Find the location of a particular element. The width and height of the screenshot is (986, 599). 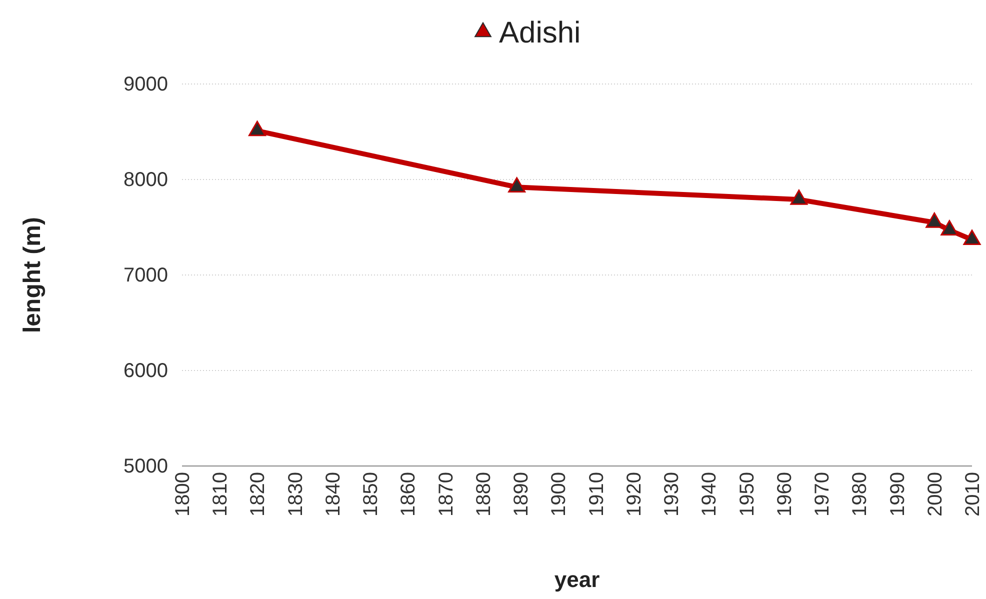

x-tick-label: 1910 is located at coordinates (597, 494).